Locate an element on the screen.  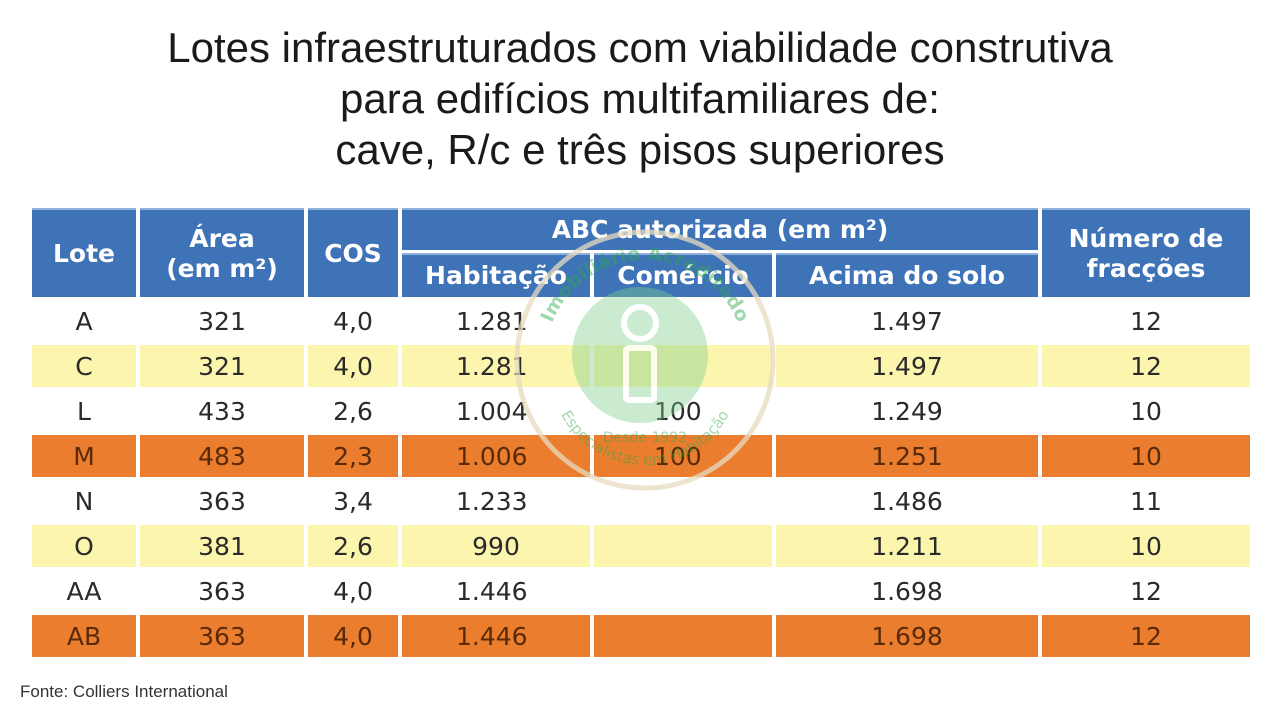
cell-habitacao: 1.233 is located at coordinates (496, 501).